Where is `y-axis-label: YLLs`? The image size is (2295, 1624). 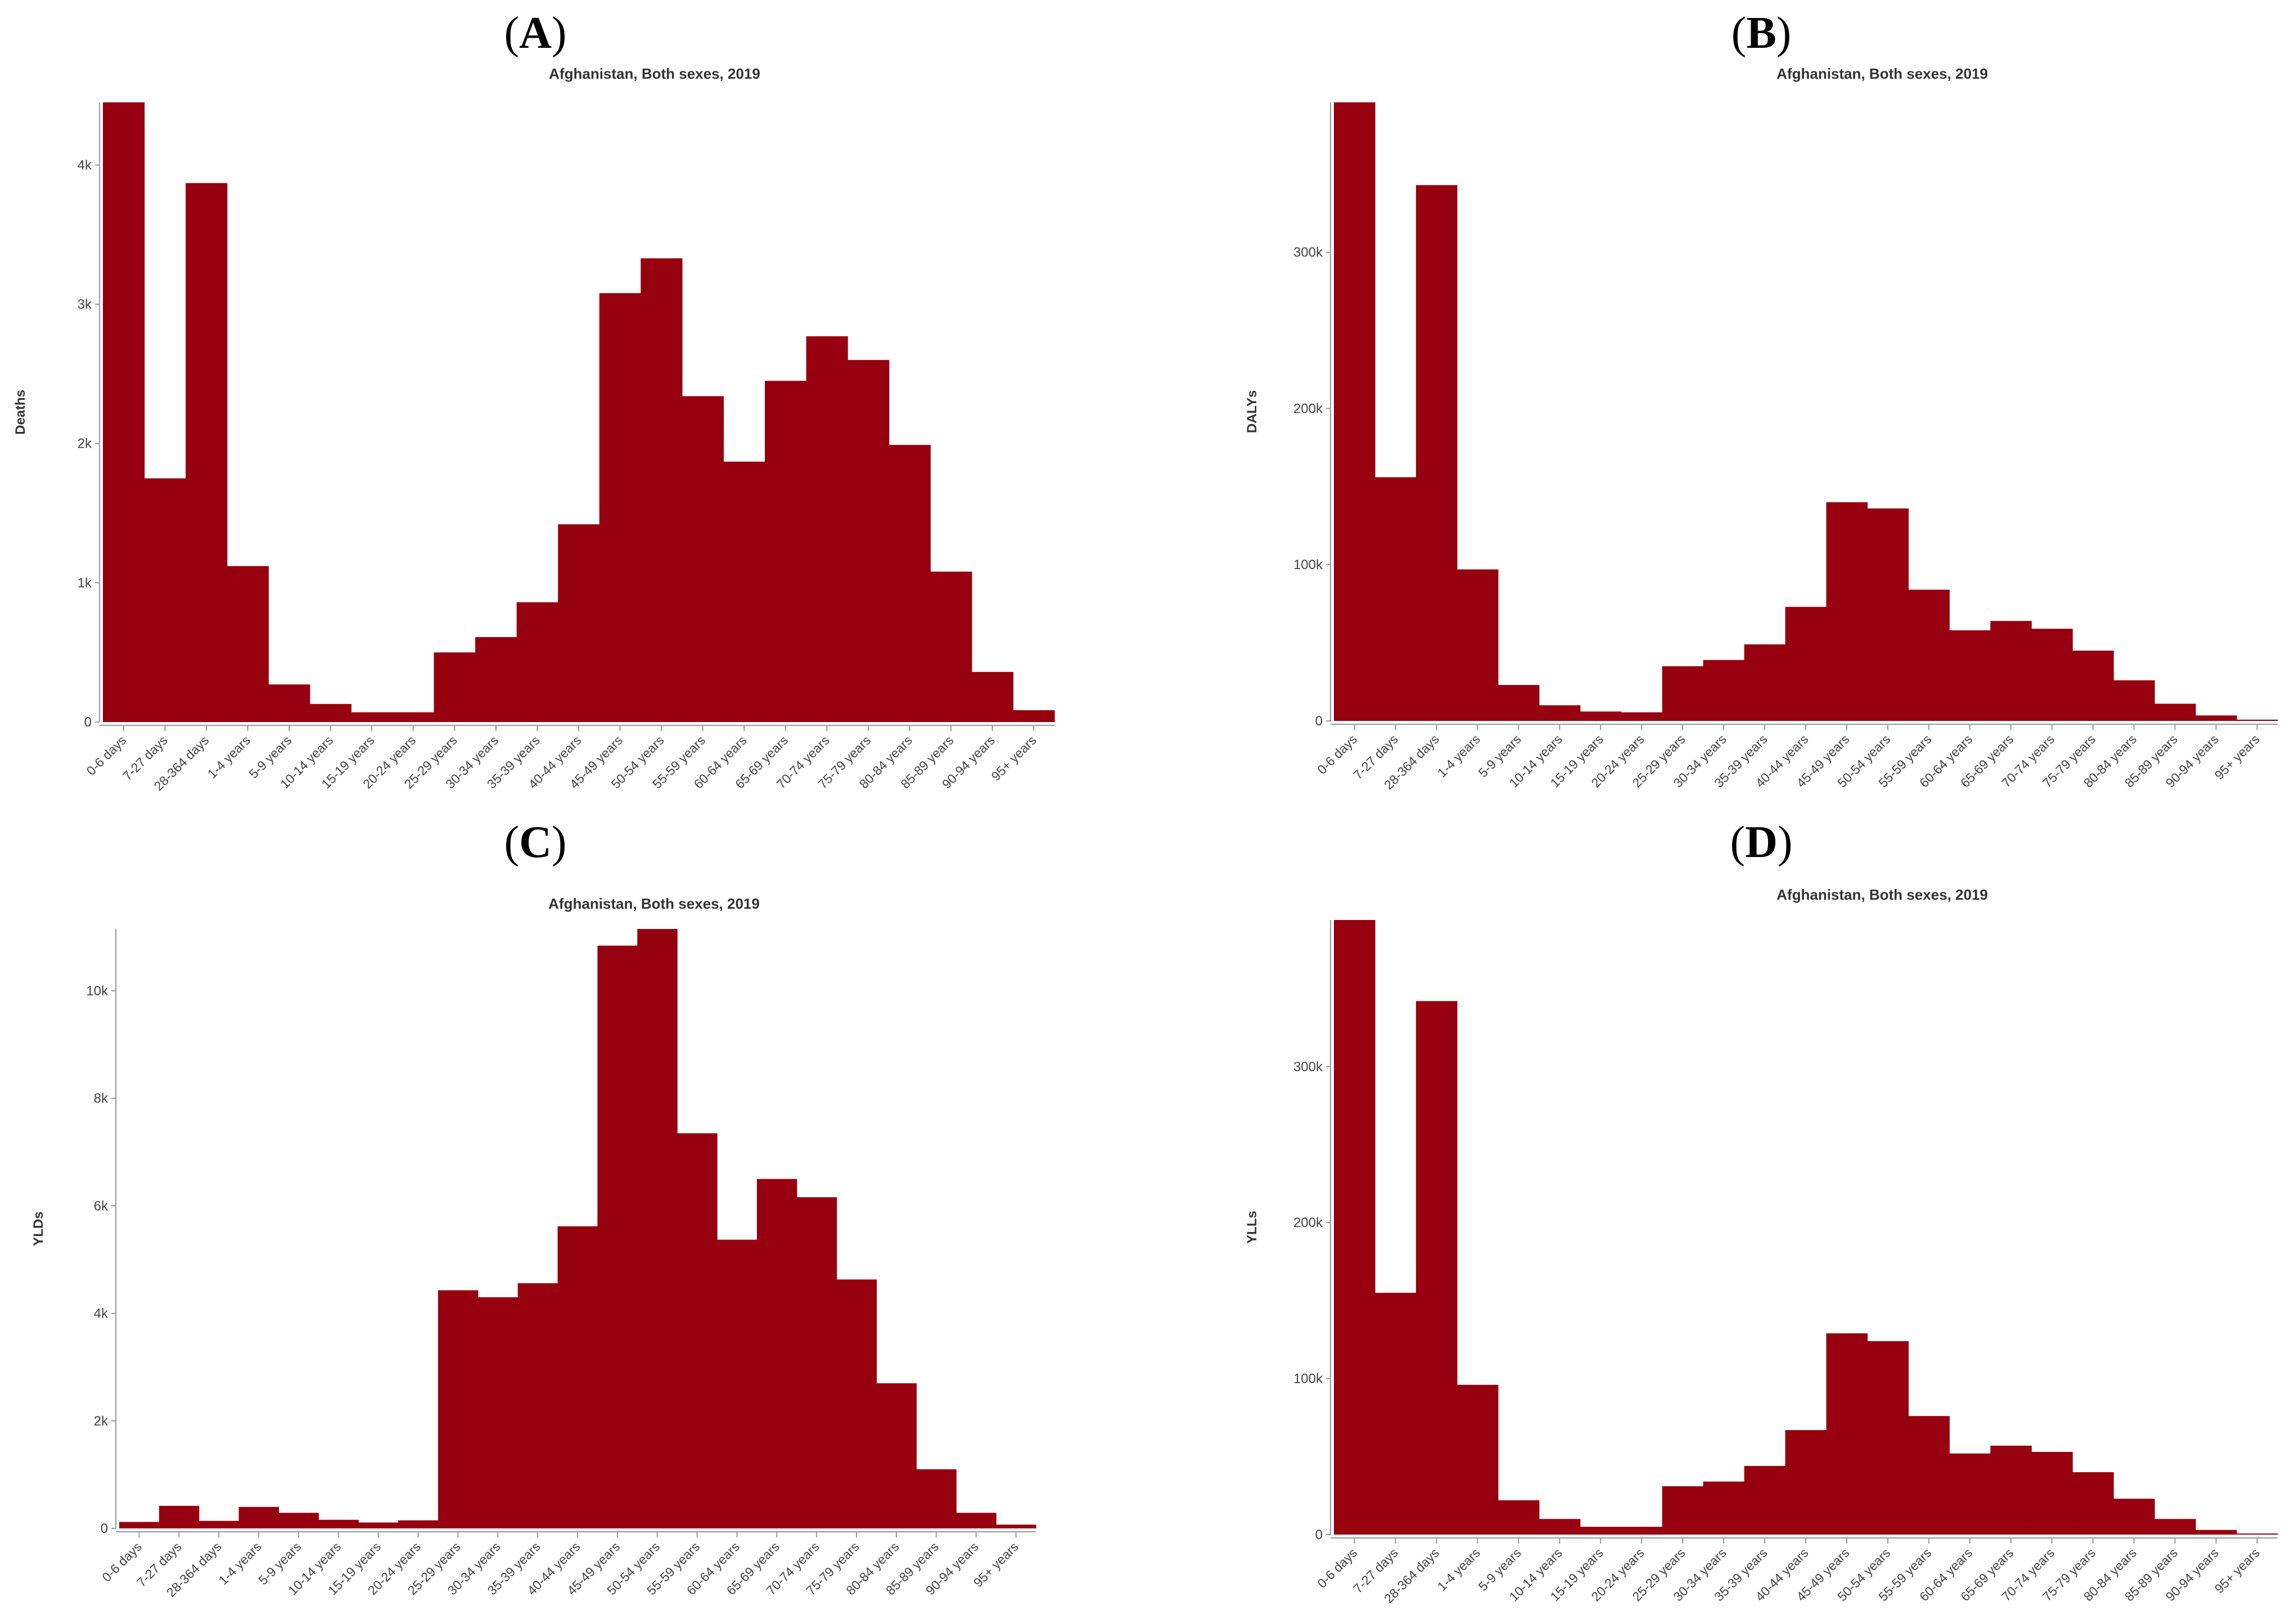
y-axis-label: YLLs is located at coordinates (1252, 1227).